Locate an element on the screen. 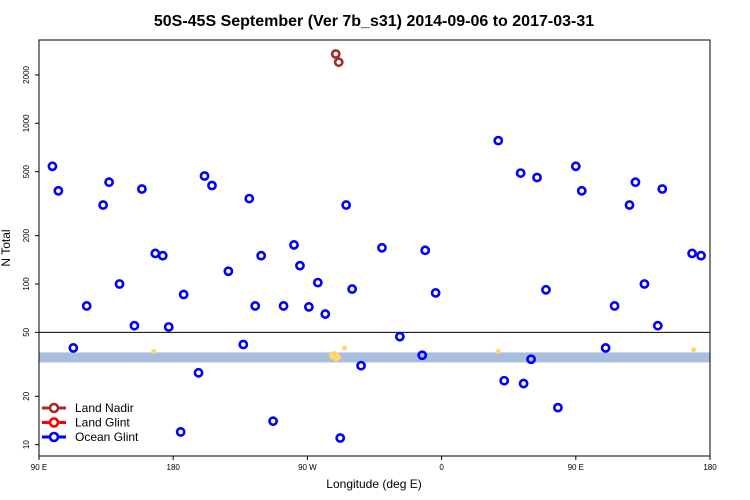 The height and width of the screenshot is (500, 750). noise-band-layer is located at coordinates (374, 357).